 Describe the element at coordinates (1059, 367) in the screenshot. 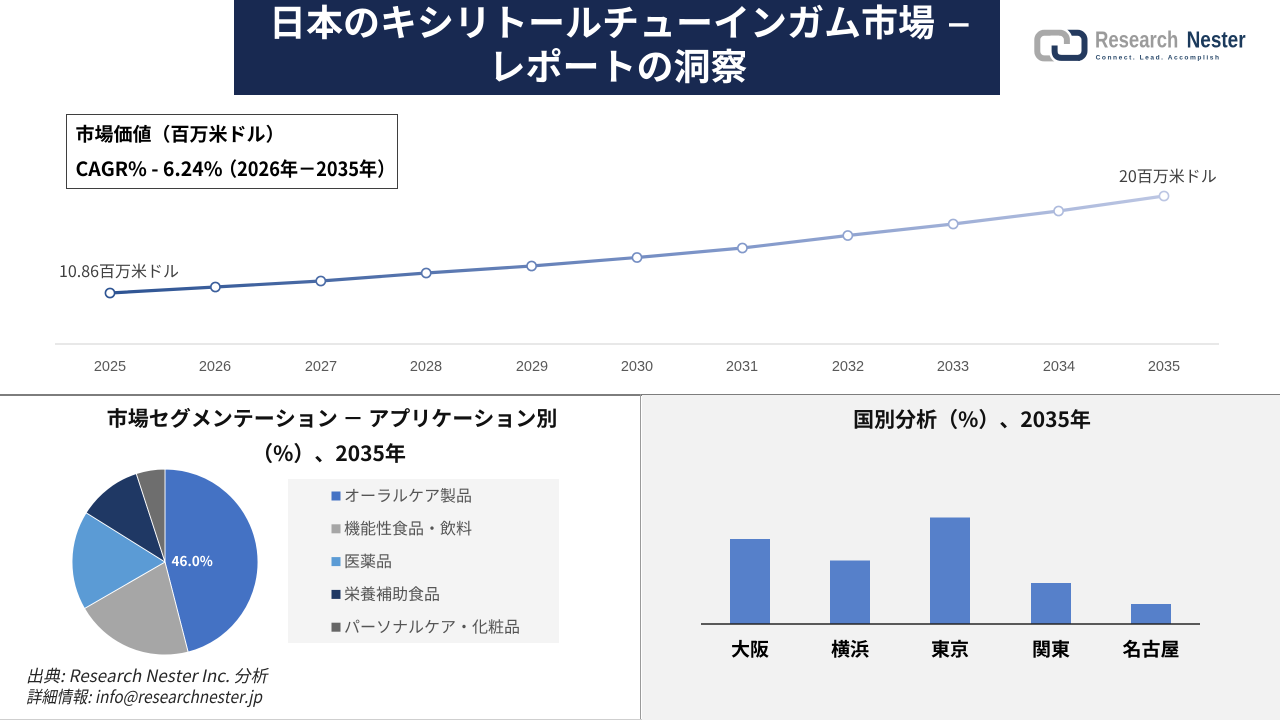

I see `svg-text: 2034` at that location.